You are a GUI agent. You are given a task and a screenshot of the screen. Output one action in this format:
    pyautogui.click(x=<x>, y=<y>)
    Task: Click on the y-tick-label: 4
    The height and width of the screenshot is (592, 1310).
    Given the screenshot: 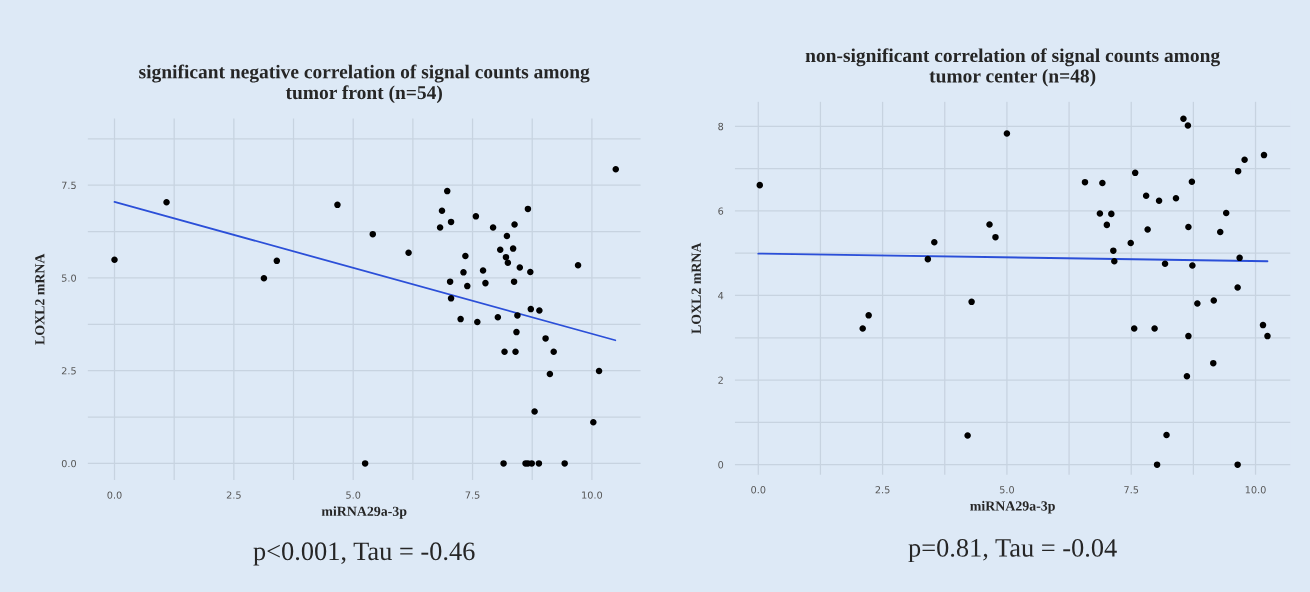 What is the action you would take?
    pyautogui.click(x=721, y=296)
    